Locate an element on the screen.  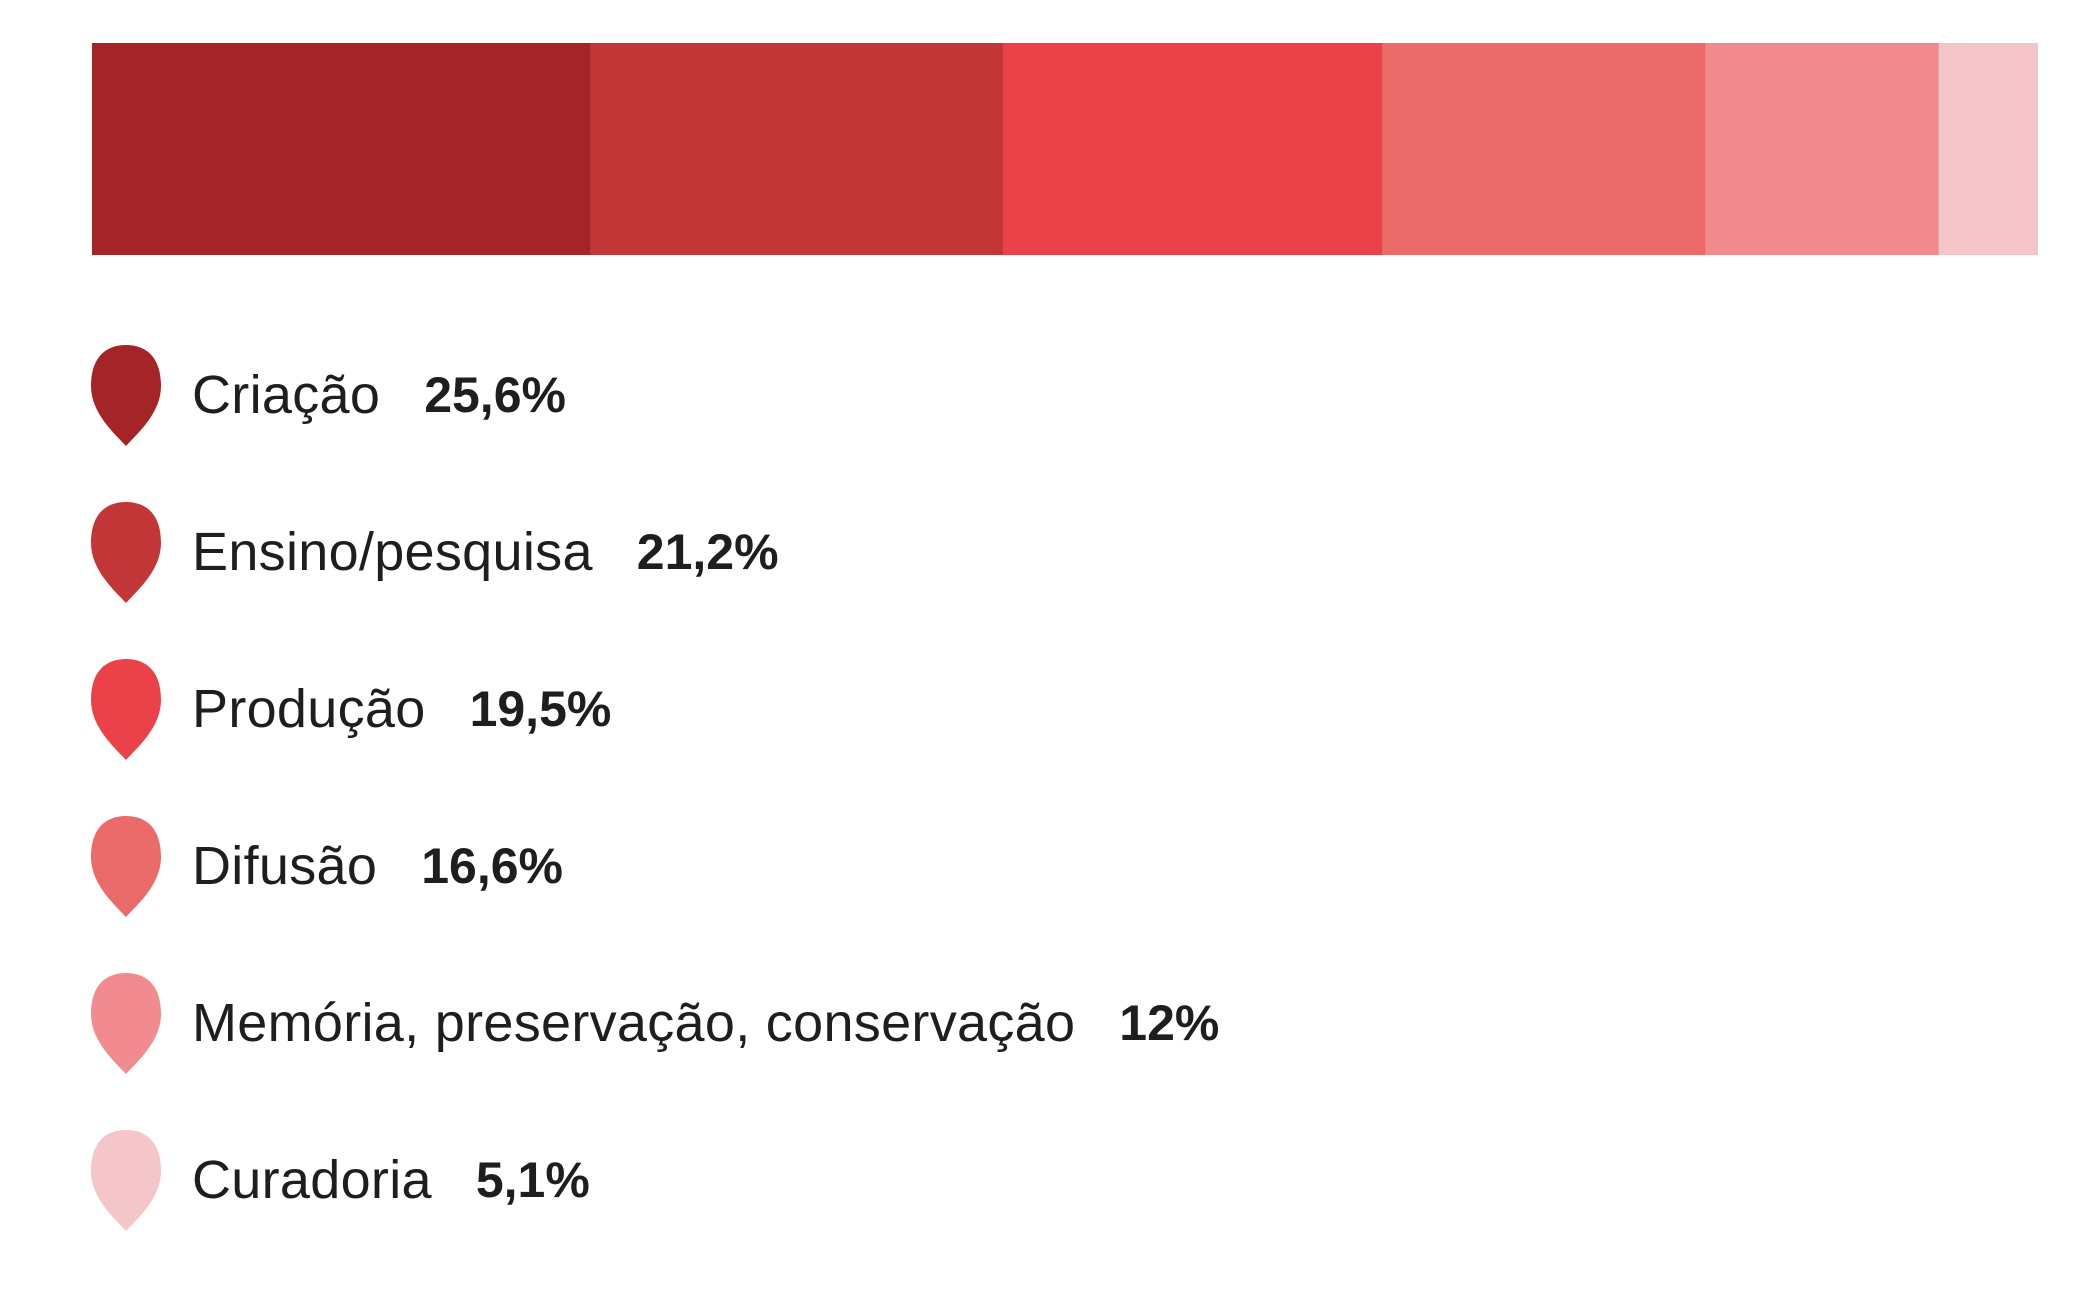
data-label: 19,5% is located at coordinates (540, 709).